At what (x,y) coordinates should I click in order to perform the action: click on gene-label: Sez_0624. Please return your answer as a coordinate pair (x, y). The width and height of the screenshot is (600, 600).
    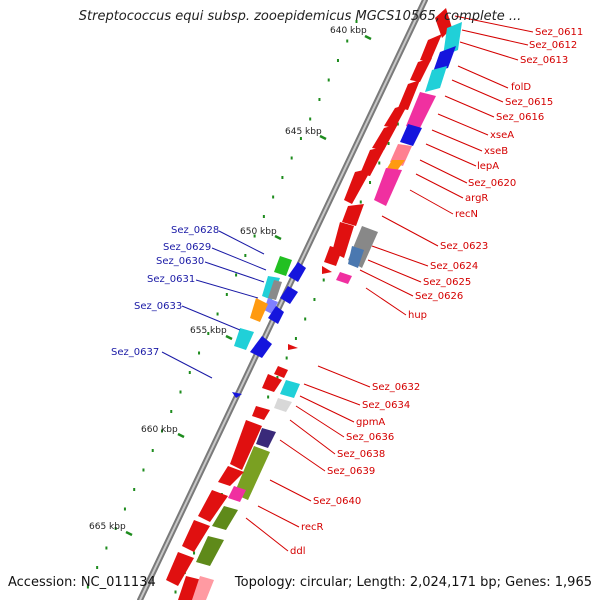
    Looking at the image, I should click on (454, 266).